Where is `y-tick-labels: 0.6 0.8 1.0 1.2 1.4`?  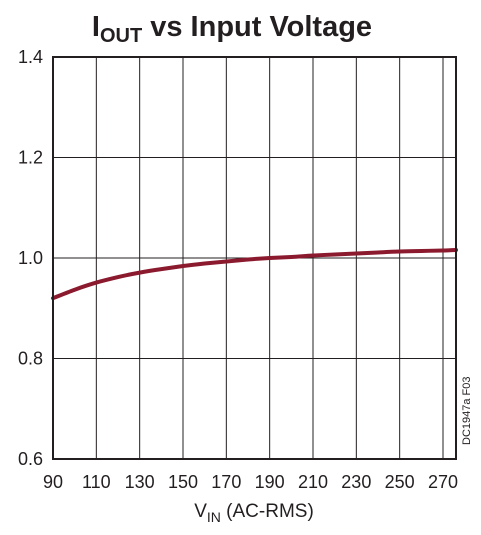 y-tick-labels: 0.6 0.8 1.0 1.2 1.4 is located at coordinates (30, 258).